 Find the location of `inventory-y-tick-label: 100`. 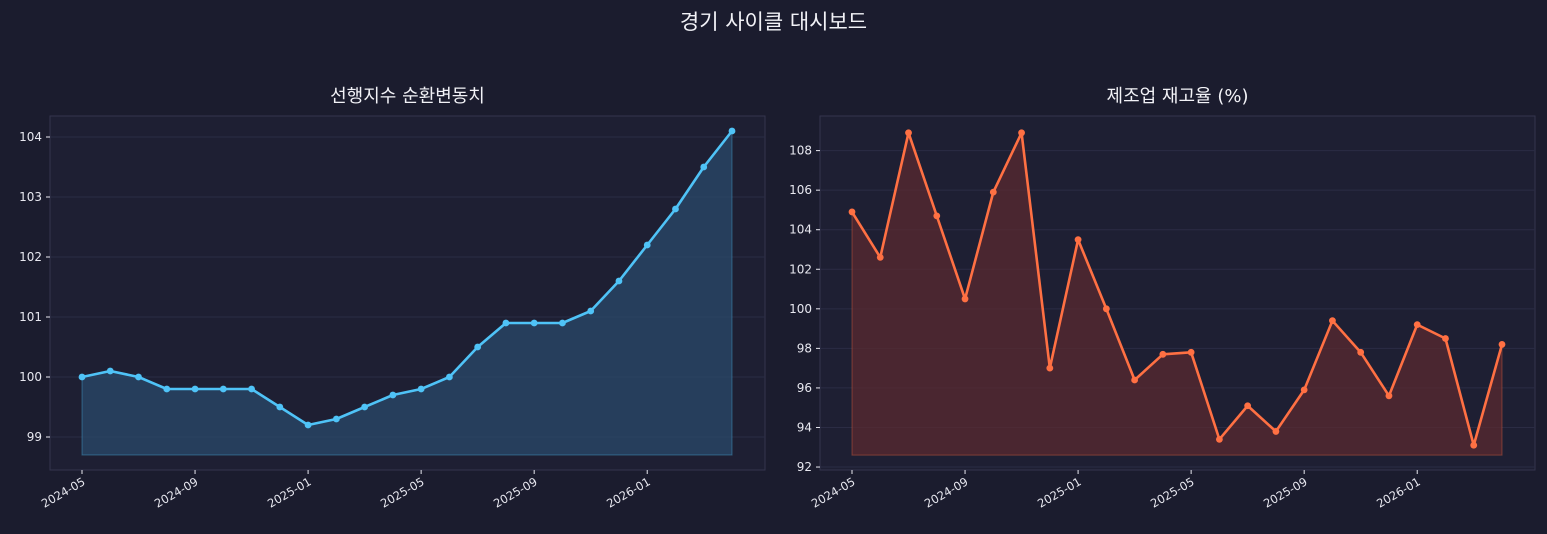

inventory-y-tick-label: 100 is located at coordinates (800, 309).